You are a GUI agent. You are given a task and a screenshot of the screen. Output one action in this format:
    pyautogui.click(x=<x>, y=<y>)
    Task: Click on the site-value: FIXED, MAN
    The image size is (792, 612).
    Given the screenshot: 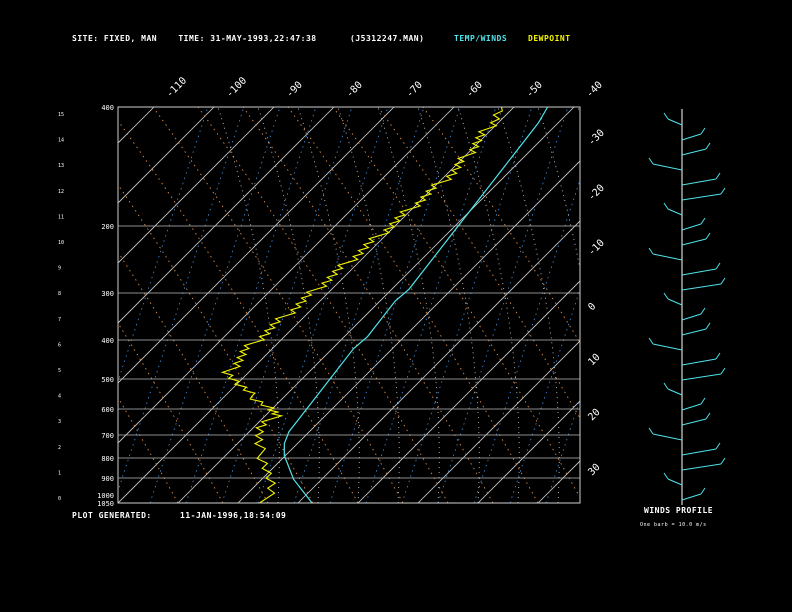 What is the action you would take?
    pyautogui.click(x=130, y=38)
    